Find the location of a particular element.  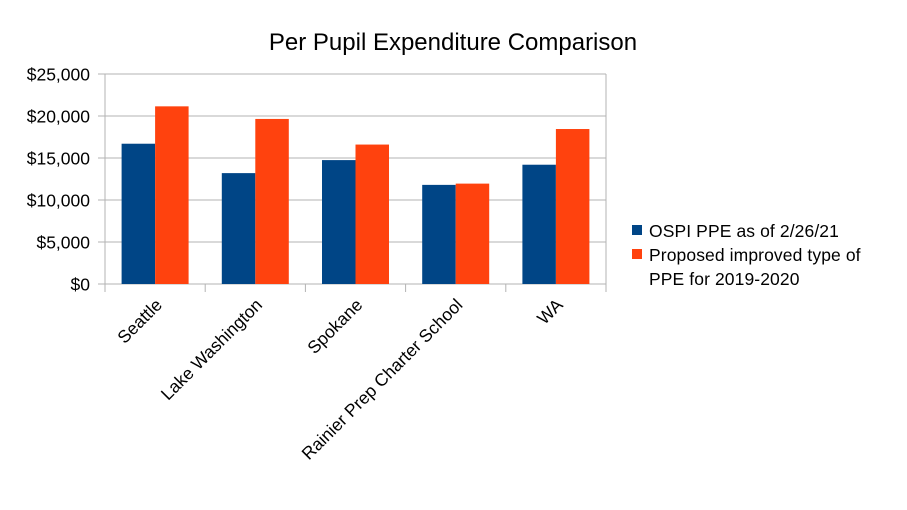

y-tick-label: $25,000 is located at coordinates (59, 75).